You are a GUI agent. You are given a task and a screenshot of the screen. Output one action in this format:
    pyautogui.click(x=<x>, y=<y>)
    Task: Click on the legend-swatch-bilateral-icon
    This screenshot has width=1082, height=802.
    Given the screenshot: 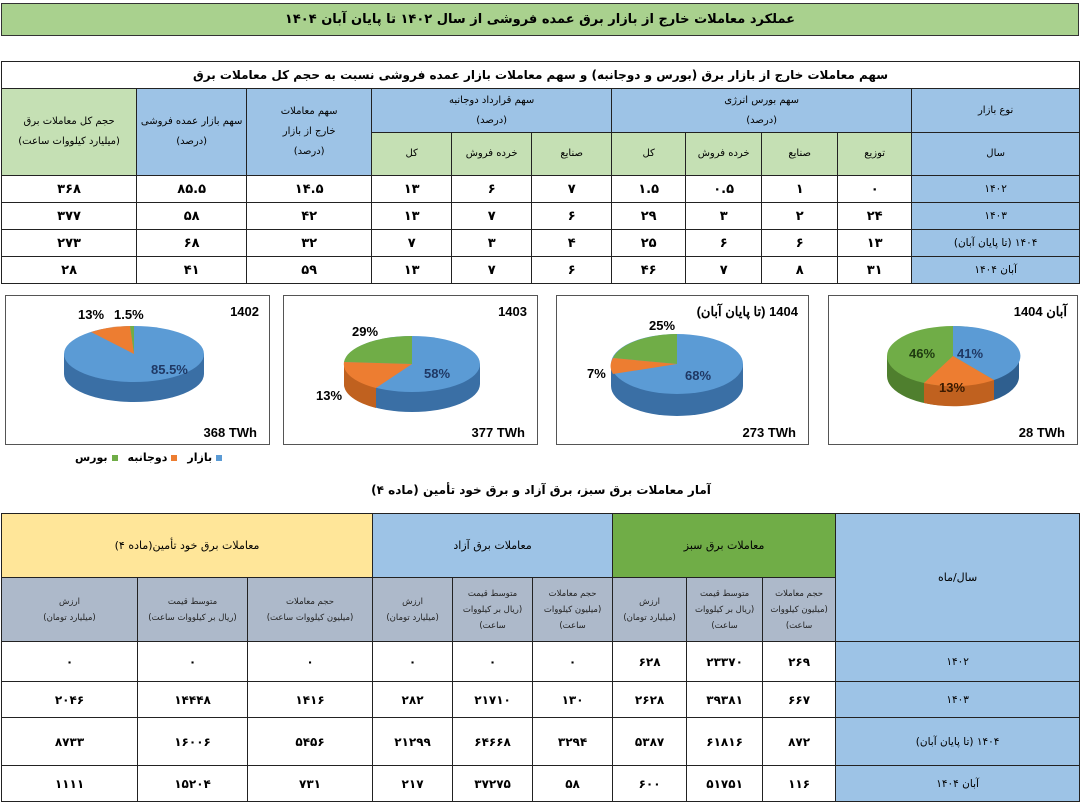 What is the action you would take?
    pyautogui.click(x=174, y=458)
    